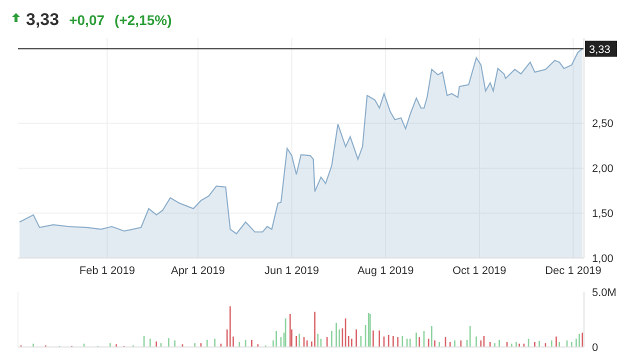 The height and width of the screenshot is (357, 638). Describe the element at coordinates (573, 270) in the screenshot. I see `x-tick-label: Dec 1 2019` at that location.